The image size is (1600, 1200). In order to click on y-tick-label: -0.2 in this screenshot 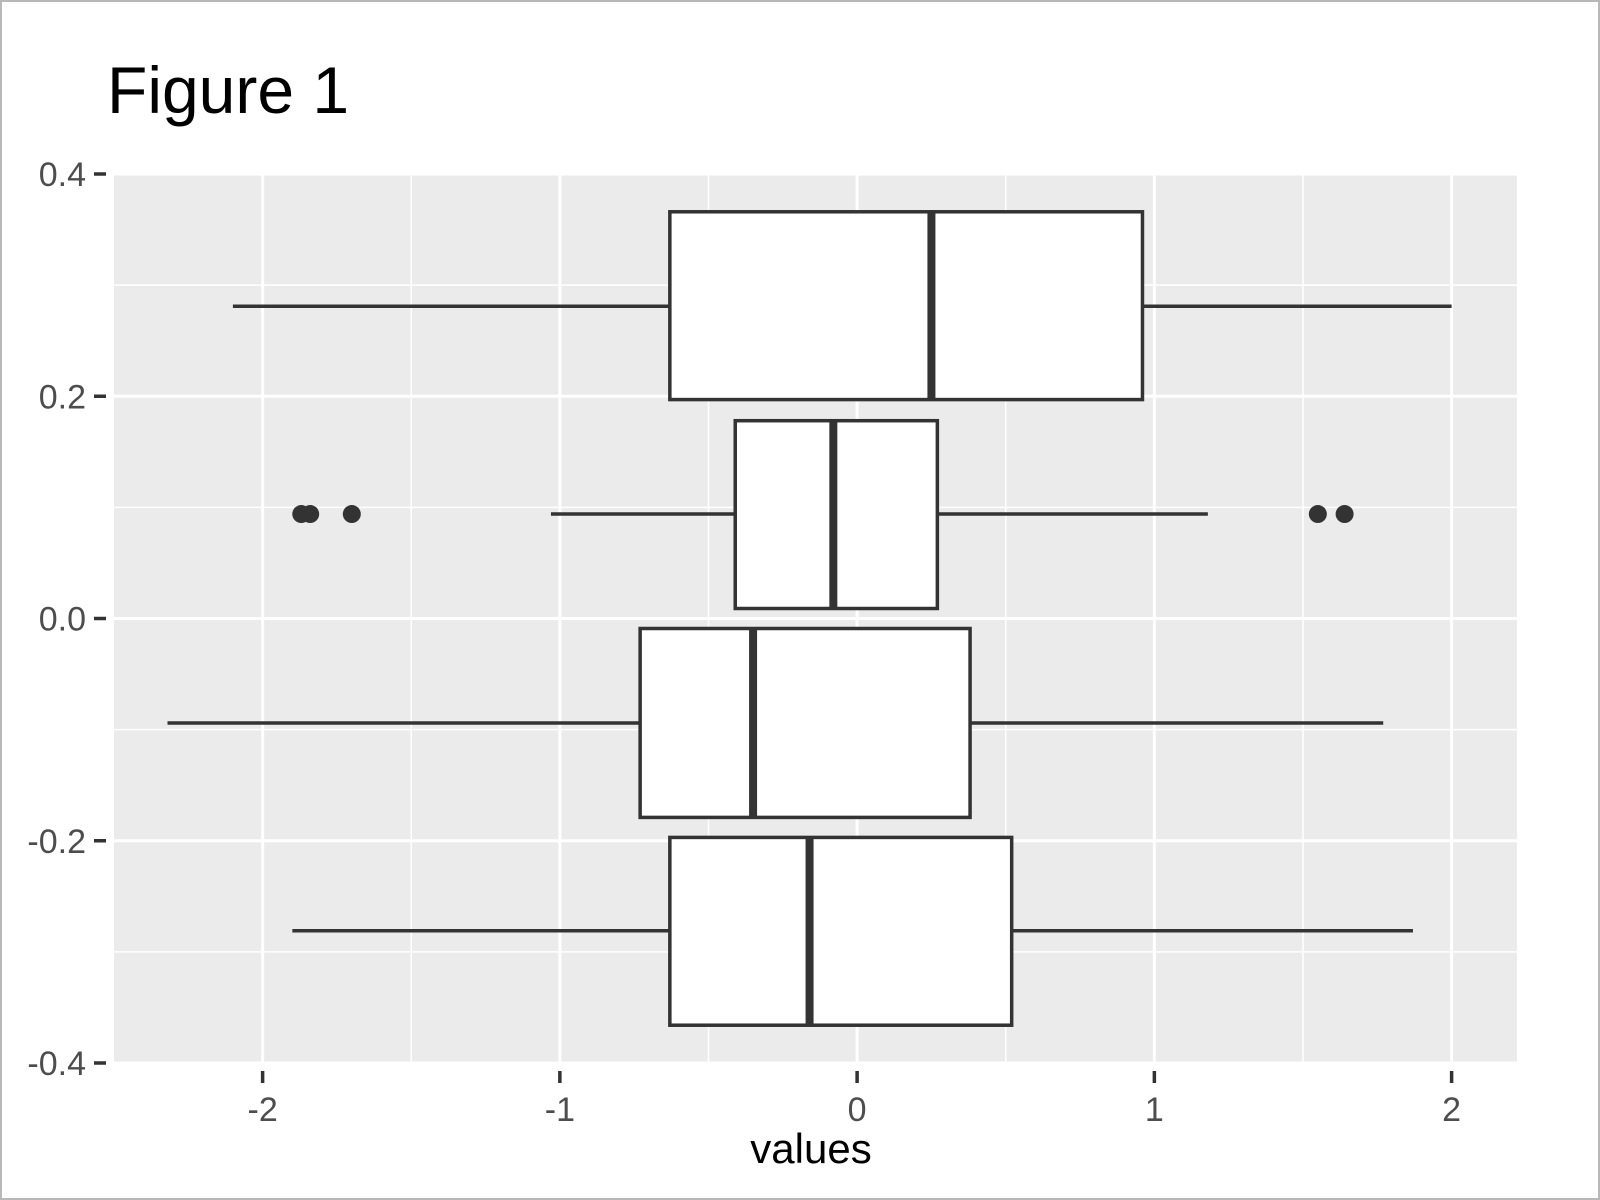, I will do `click(56, 842)`.